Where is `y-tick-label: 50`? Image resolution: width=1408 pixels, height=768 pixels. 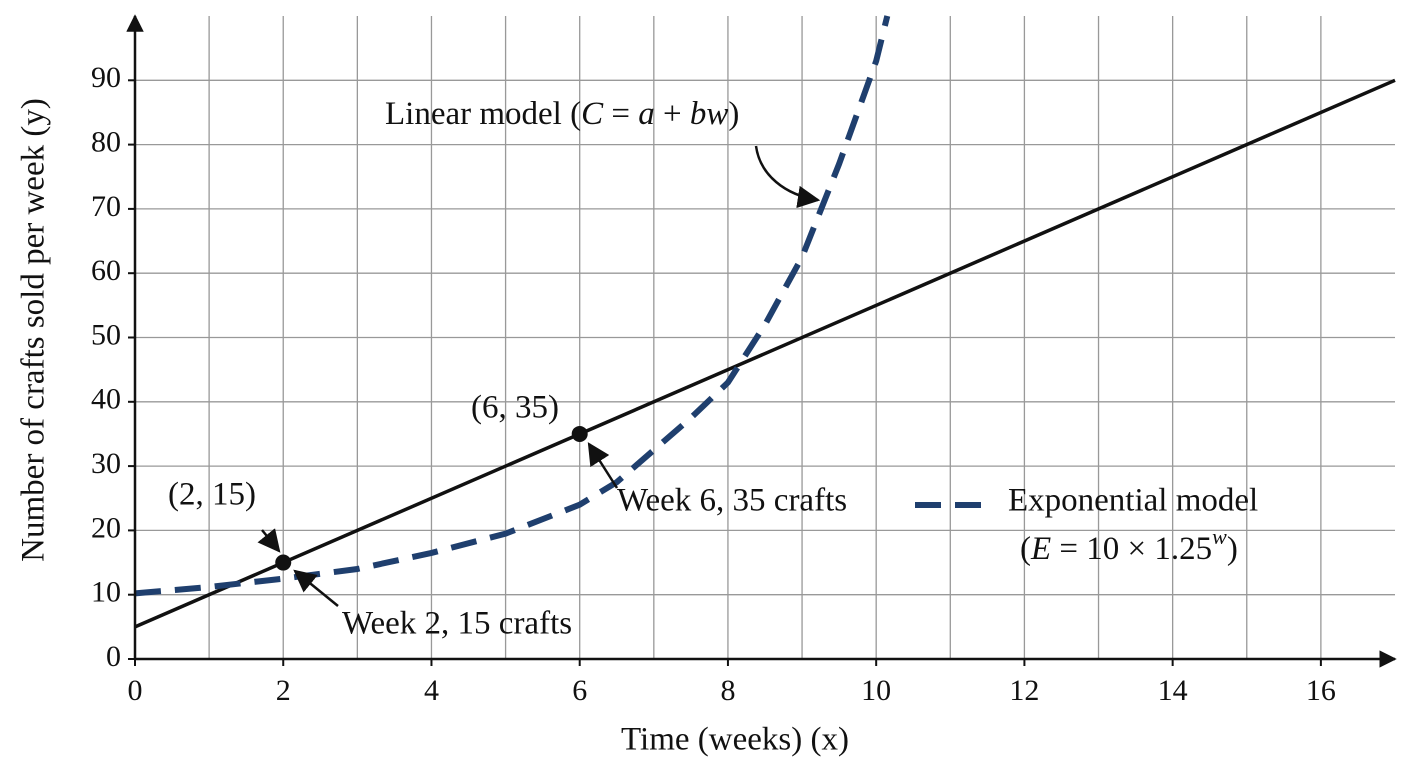 y-tick-label: 50 is located at coordinates (106, 334).